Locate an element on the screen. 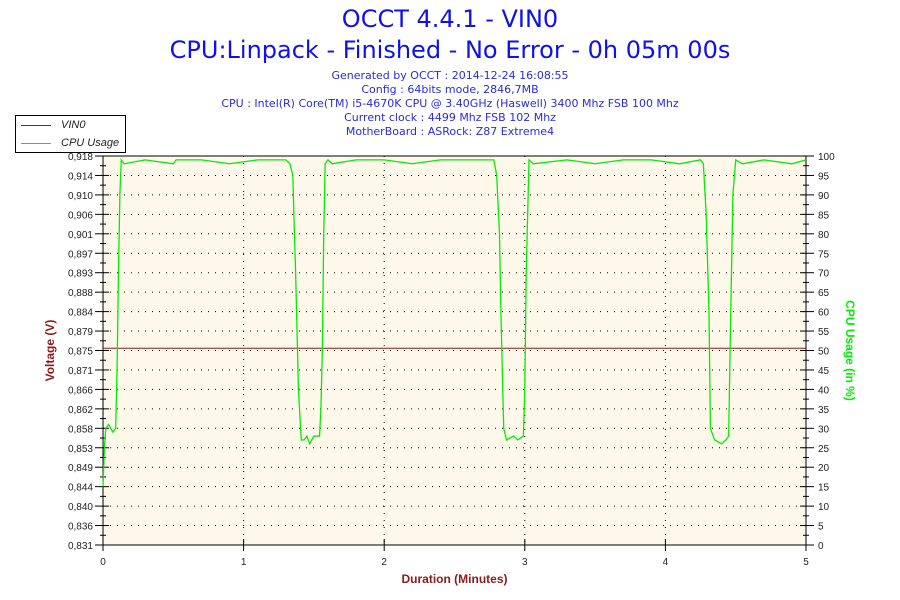 The image size is (900, 600). y-tick-label: 0,831 is located at coordinates (80, 546).